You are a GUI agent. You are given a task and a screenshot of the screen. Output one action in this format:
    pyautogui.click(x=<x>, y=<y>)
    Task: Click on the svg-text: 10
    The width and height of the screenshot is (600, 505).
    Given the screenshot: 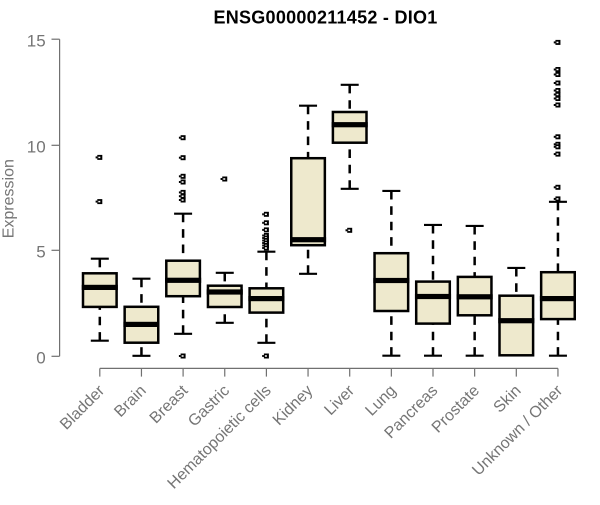 What is the action you would take?
    pyautogui.click(x=36, y=147)
    